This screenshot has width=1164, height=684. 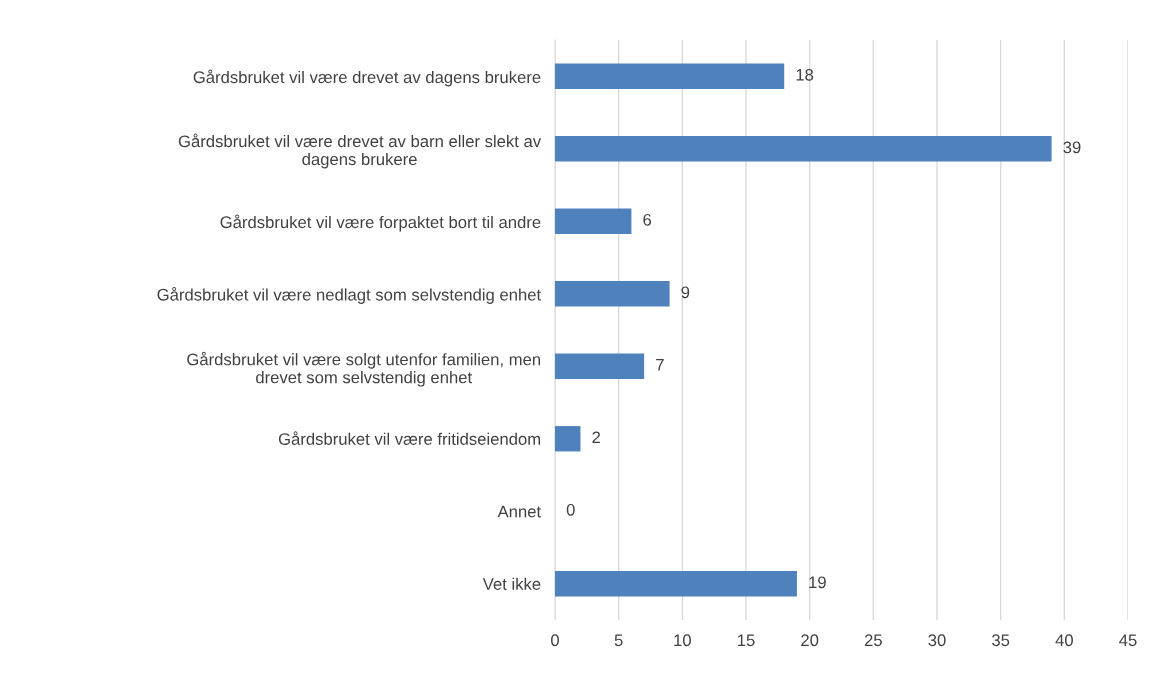 What do you see at coordinates (618, 640) in the screenshot?
I see `x-tick-label: 5` at bounding box center [618, 640].